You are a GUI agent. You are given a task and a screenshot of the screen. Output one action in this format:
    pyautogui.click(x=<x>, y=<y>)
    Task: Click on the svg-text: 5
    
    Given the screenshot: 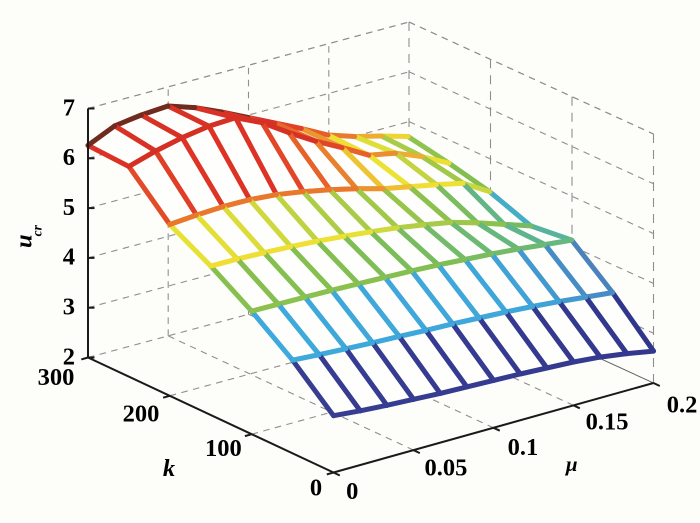 What is the action you would take?
    pyautogui.click(x=69, y=207)
    